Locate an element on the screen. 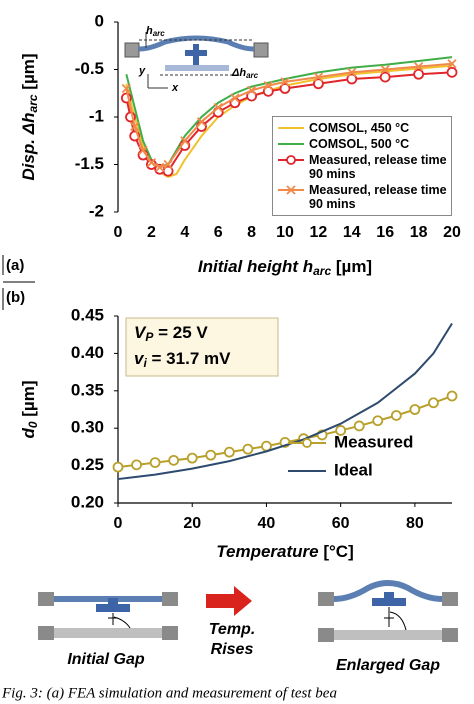 This screenshot has height=704, width=474. x-tick-label: 60 is located at coordinates (341, 523).